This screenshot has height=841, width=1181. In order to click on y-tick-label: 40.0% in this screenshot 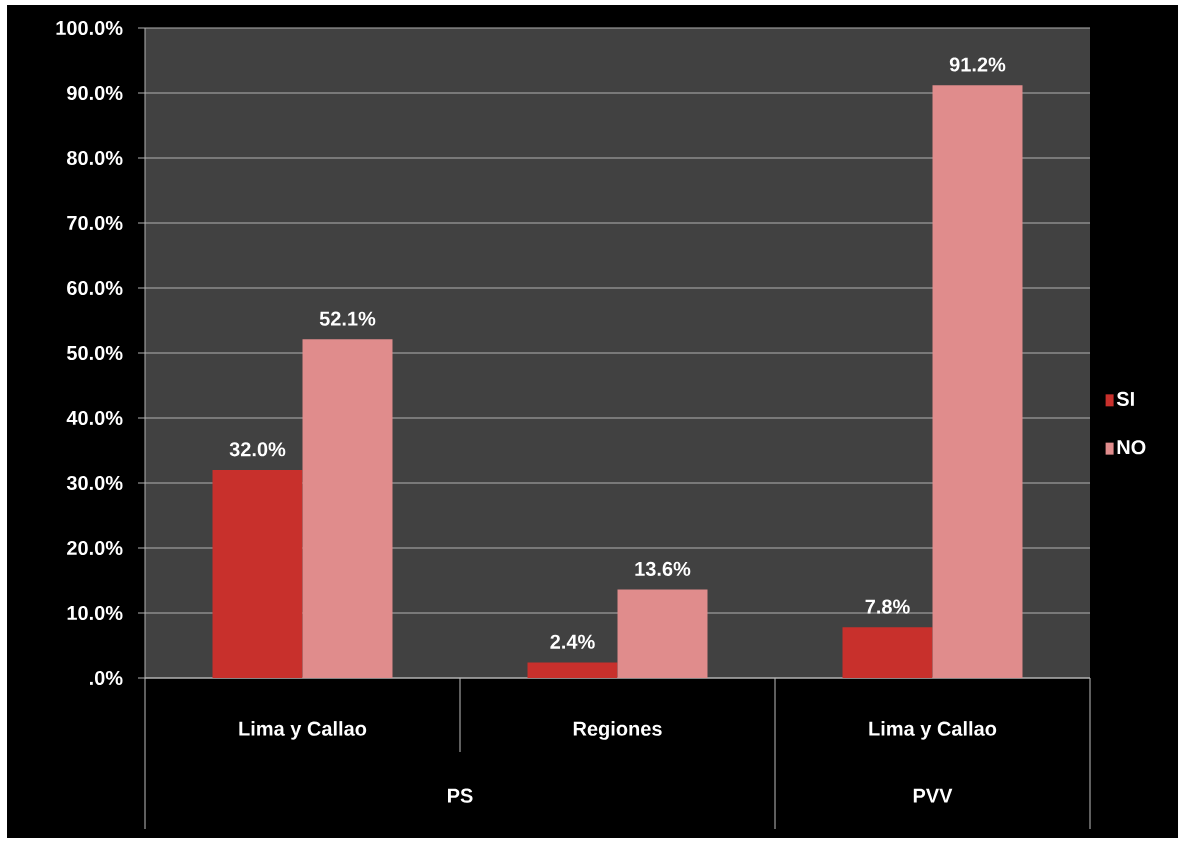, I will do `click(94, 418)`.